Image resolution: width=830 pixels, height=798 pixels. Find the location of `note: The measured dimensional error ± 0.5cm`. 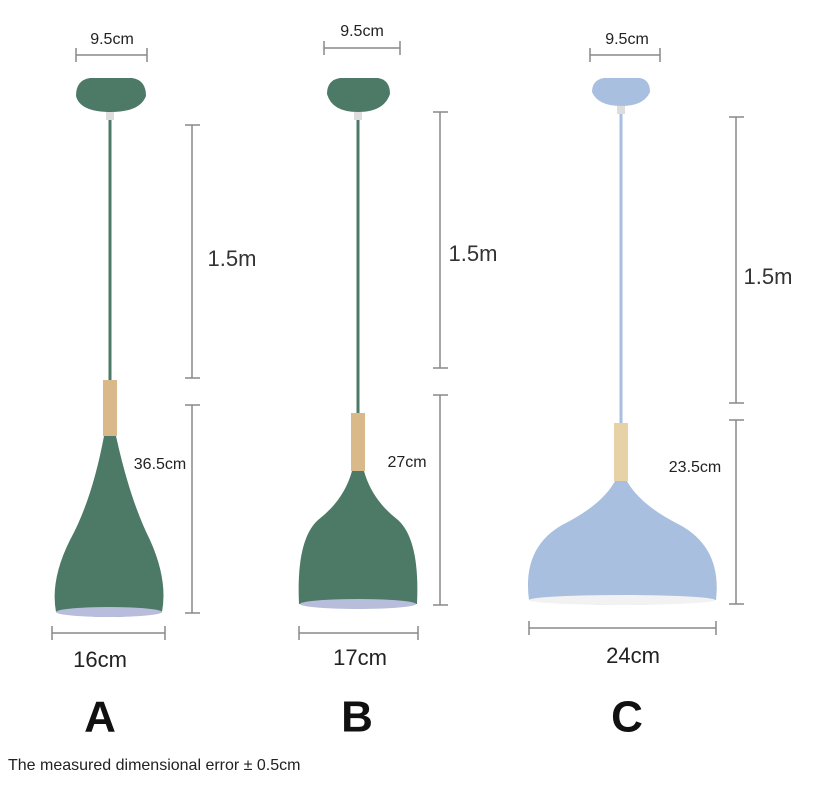

note: The measured dimensional error ± 0.5cm is located at coordinates (154, 765).